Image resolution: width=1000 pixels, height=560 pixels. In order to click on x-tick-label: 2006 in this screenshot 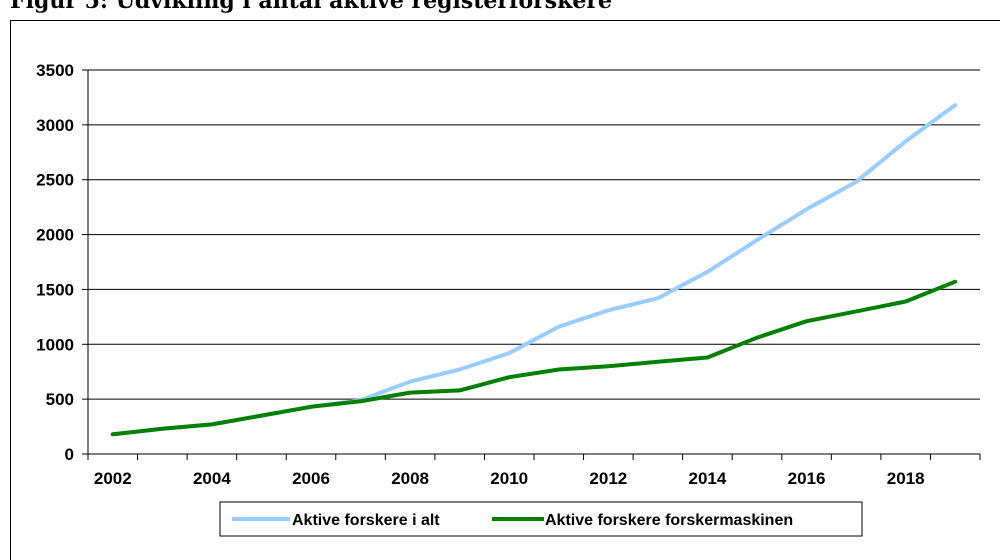, I will do `click(311, 478)`.